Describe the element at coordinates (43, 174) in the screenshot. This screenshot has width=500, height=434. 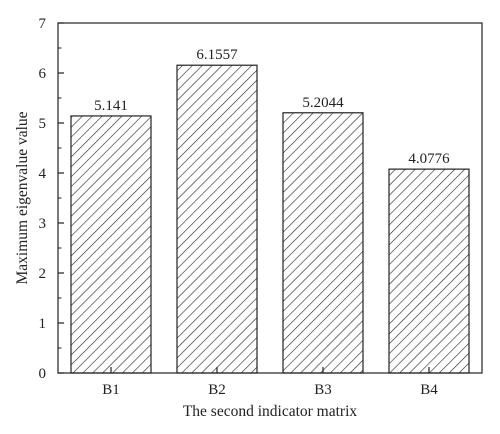
I see `y-tick-label: 4` at that location.